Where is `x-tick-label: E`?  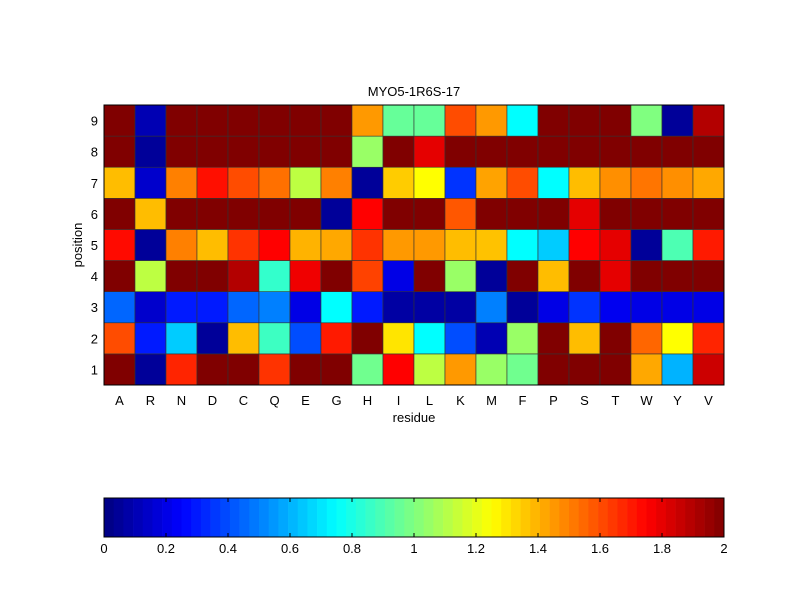 x-tick-label: E is located at coordinates (305, 400).